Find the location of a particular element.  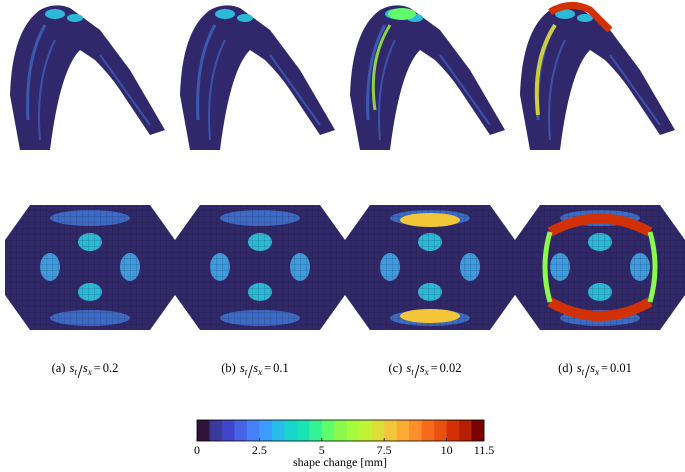

caption: (b) st sx = 0.1 is located at coordinates (255, 369).